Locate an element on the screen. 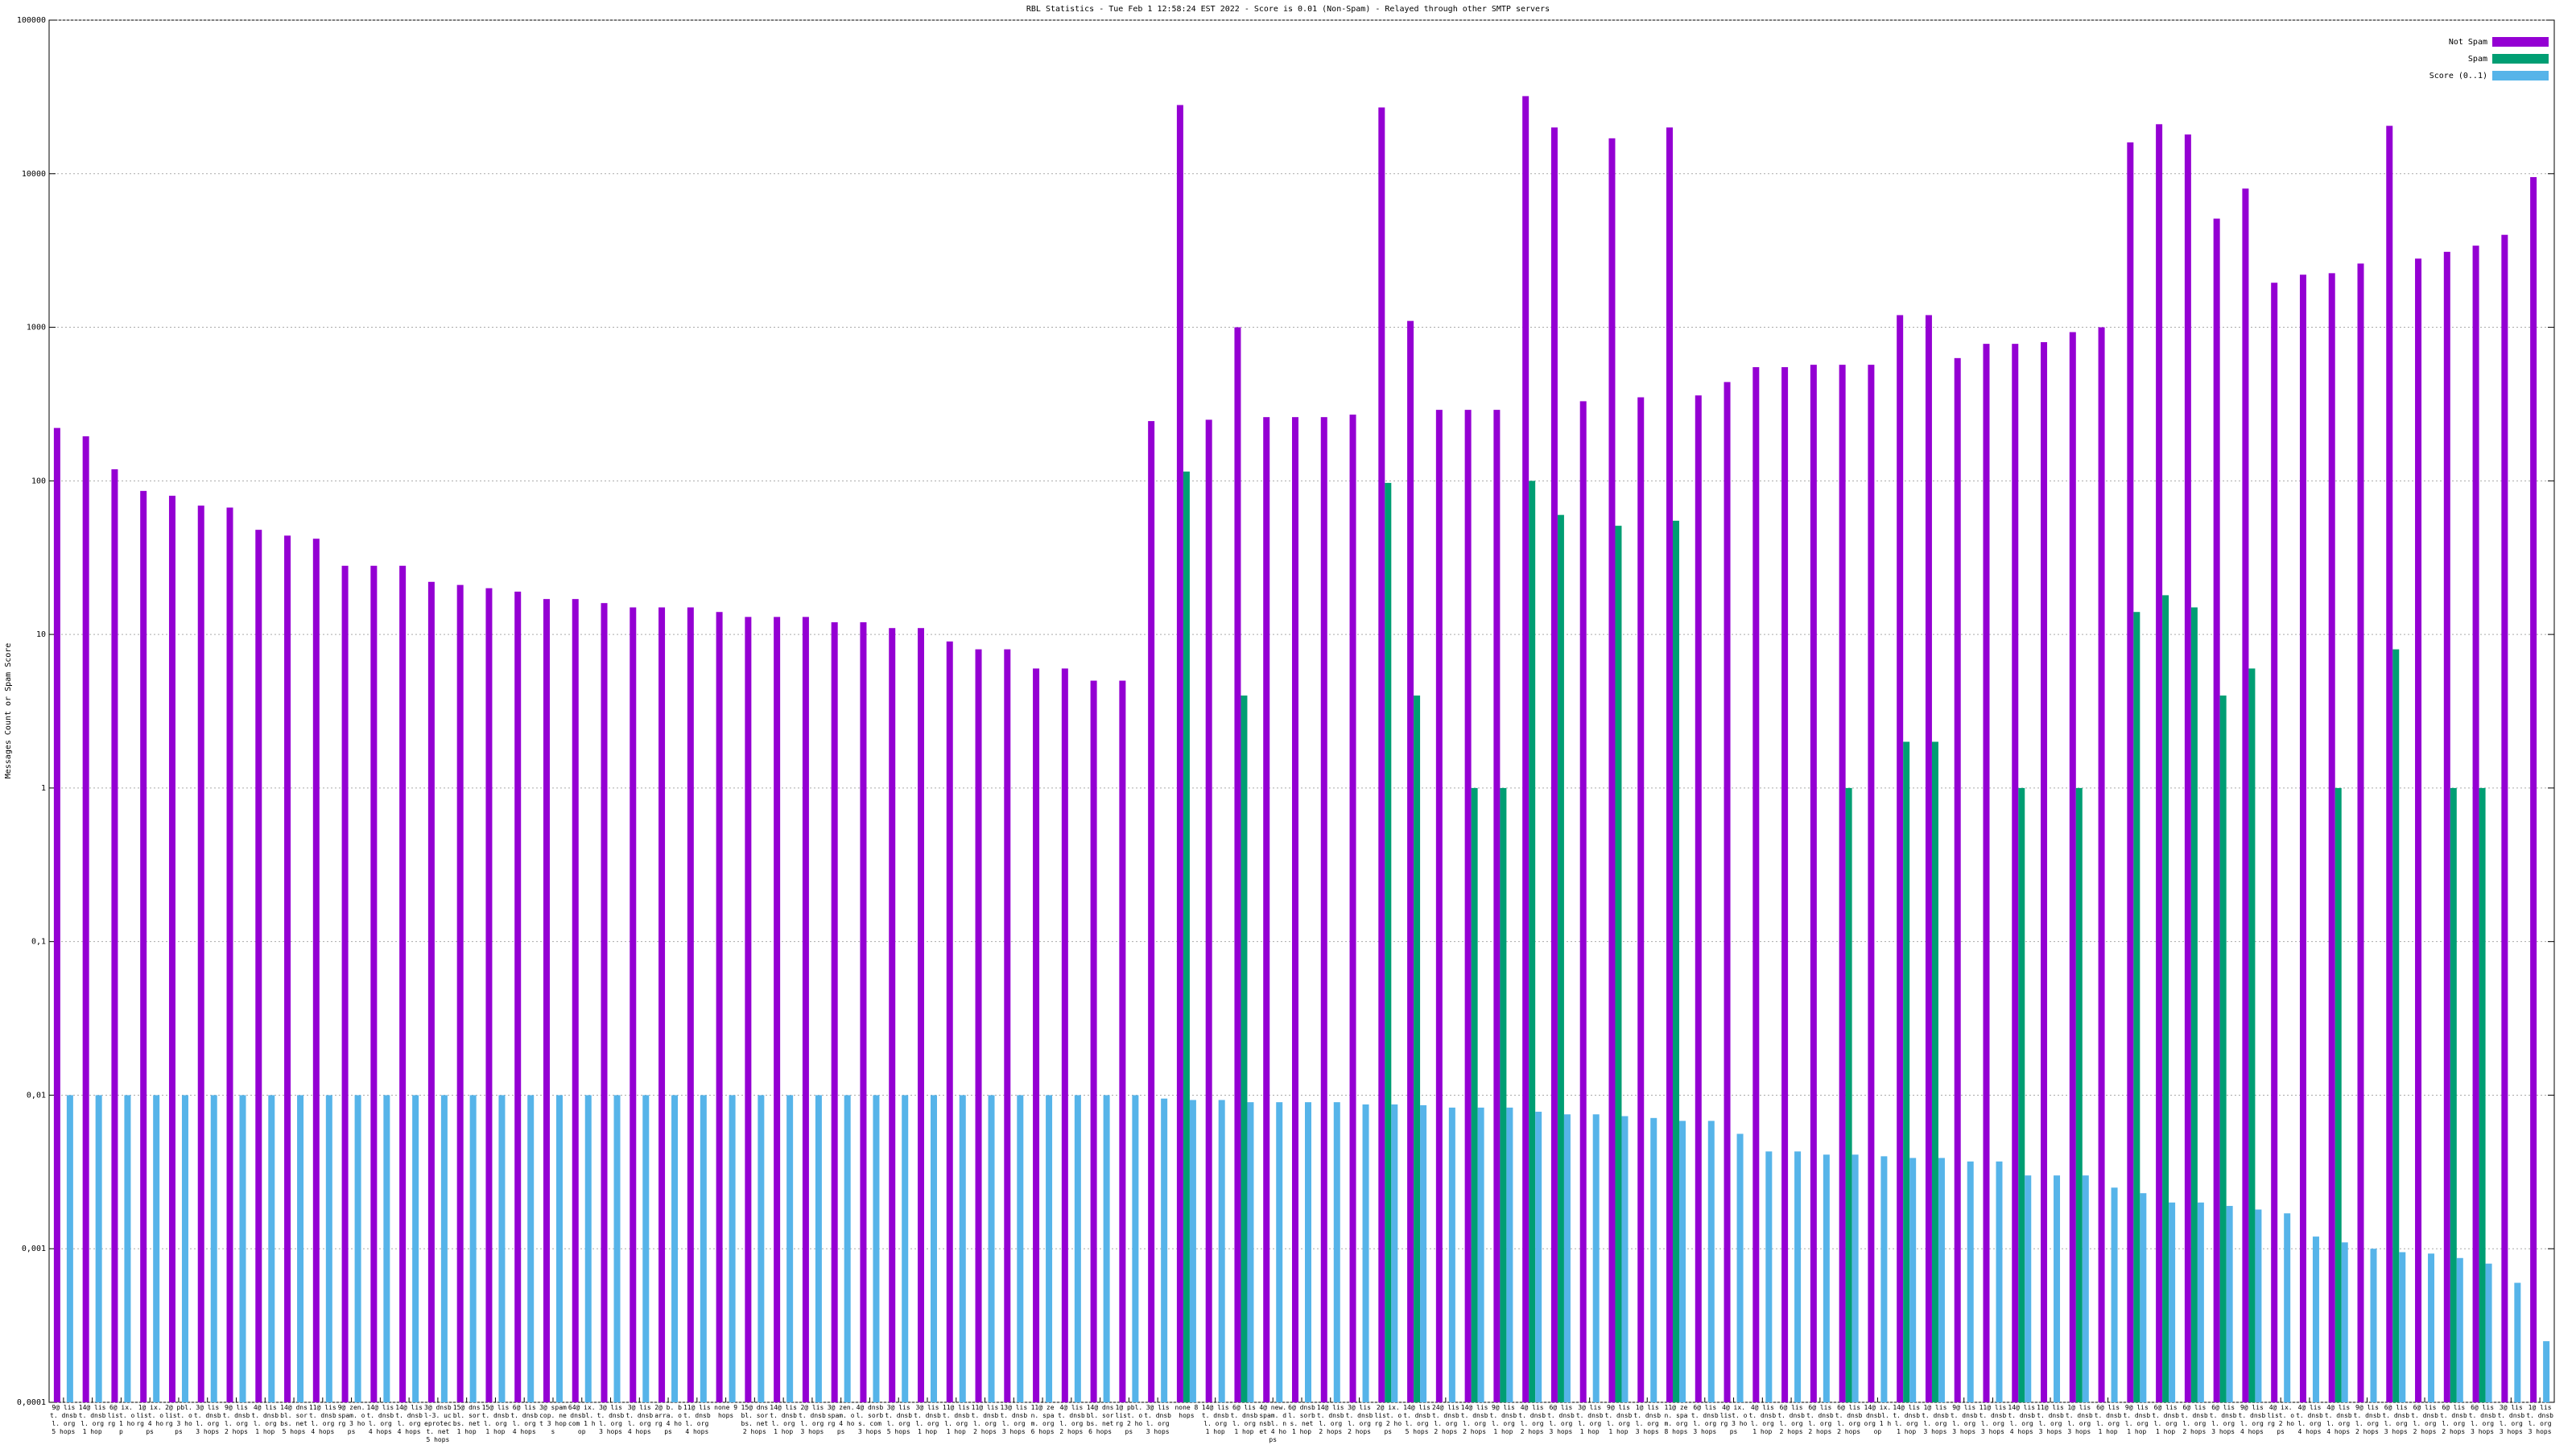  x-tick-label: 9@ list. dnsbl. org 2 hops is located at coordinates (236, 1419).